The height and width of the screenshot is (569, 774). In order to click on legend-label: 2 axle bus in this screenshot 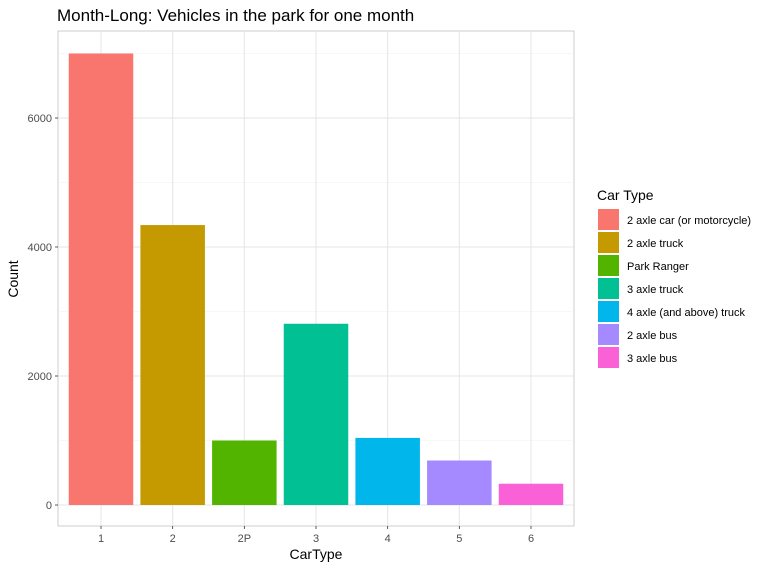, I will do `click(652, 336)`.